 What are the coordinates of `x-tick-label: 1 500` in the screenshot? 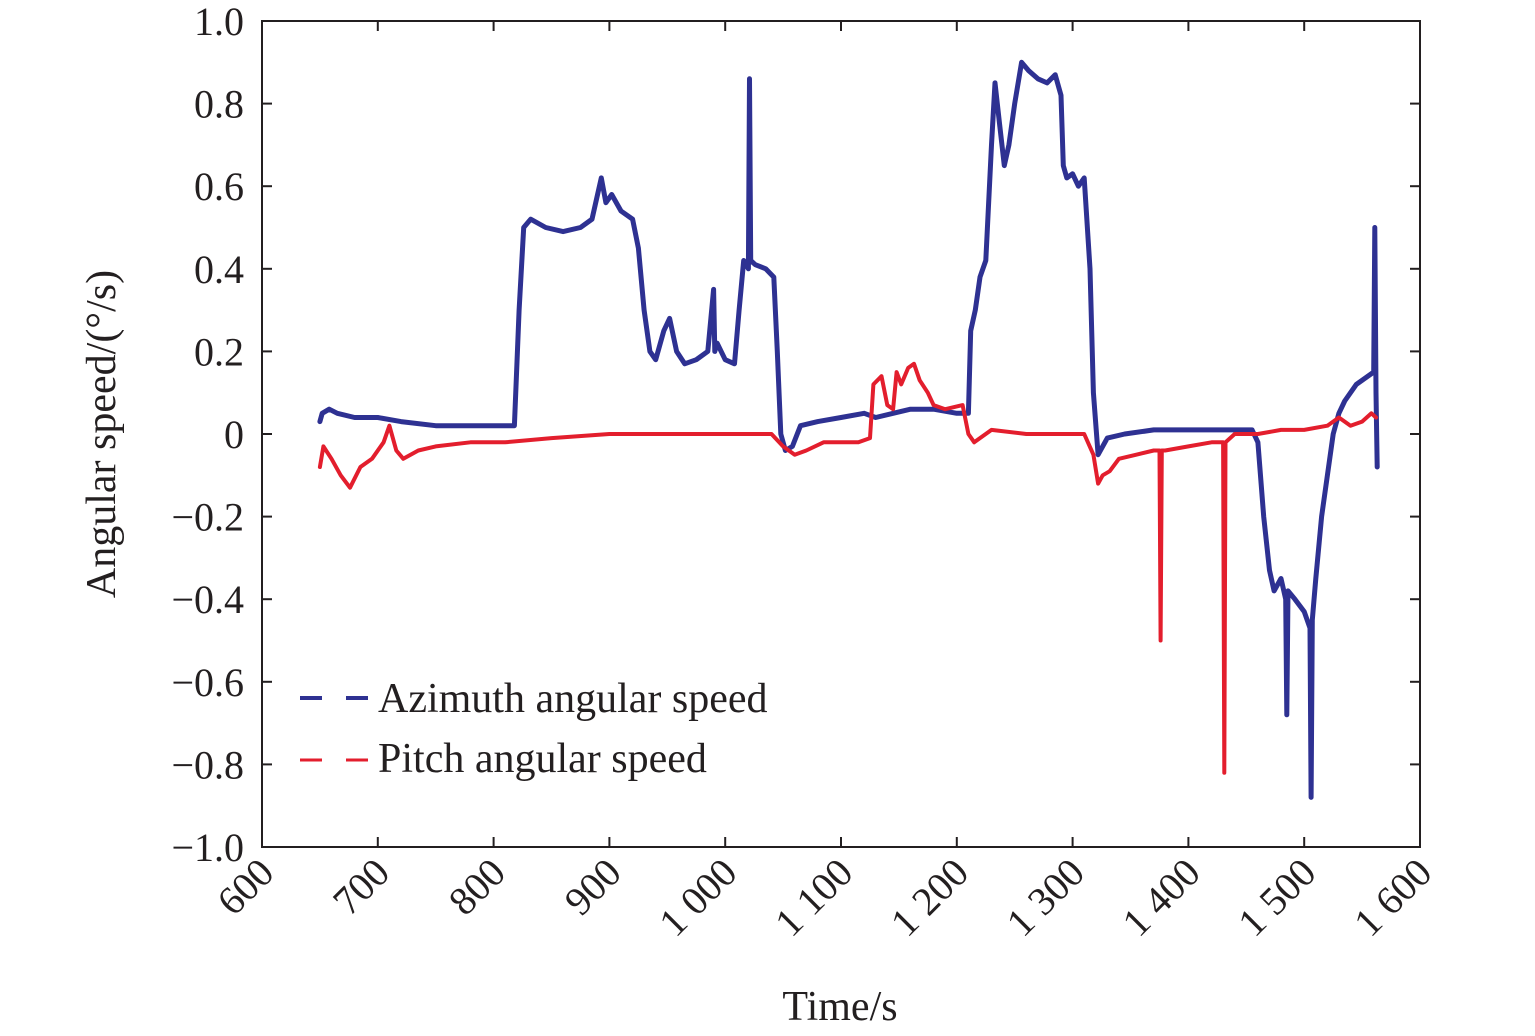 It's located at (1276, 897).